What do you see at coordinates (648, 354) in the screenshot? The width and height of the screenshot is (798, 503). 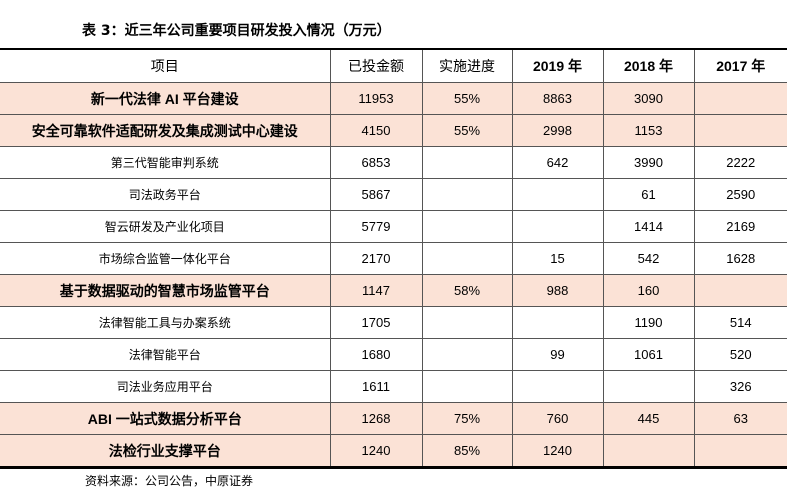 I see `y2018-cell: 1061` at bounding box center [648, 354].